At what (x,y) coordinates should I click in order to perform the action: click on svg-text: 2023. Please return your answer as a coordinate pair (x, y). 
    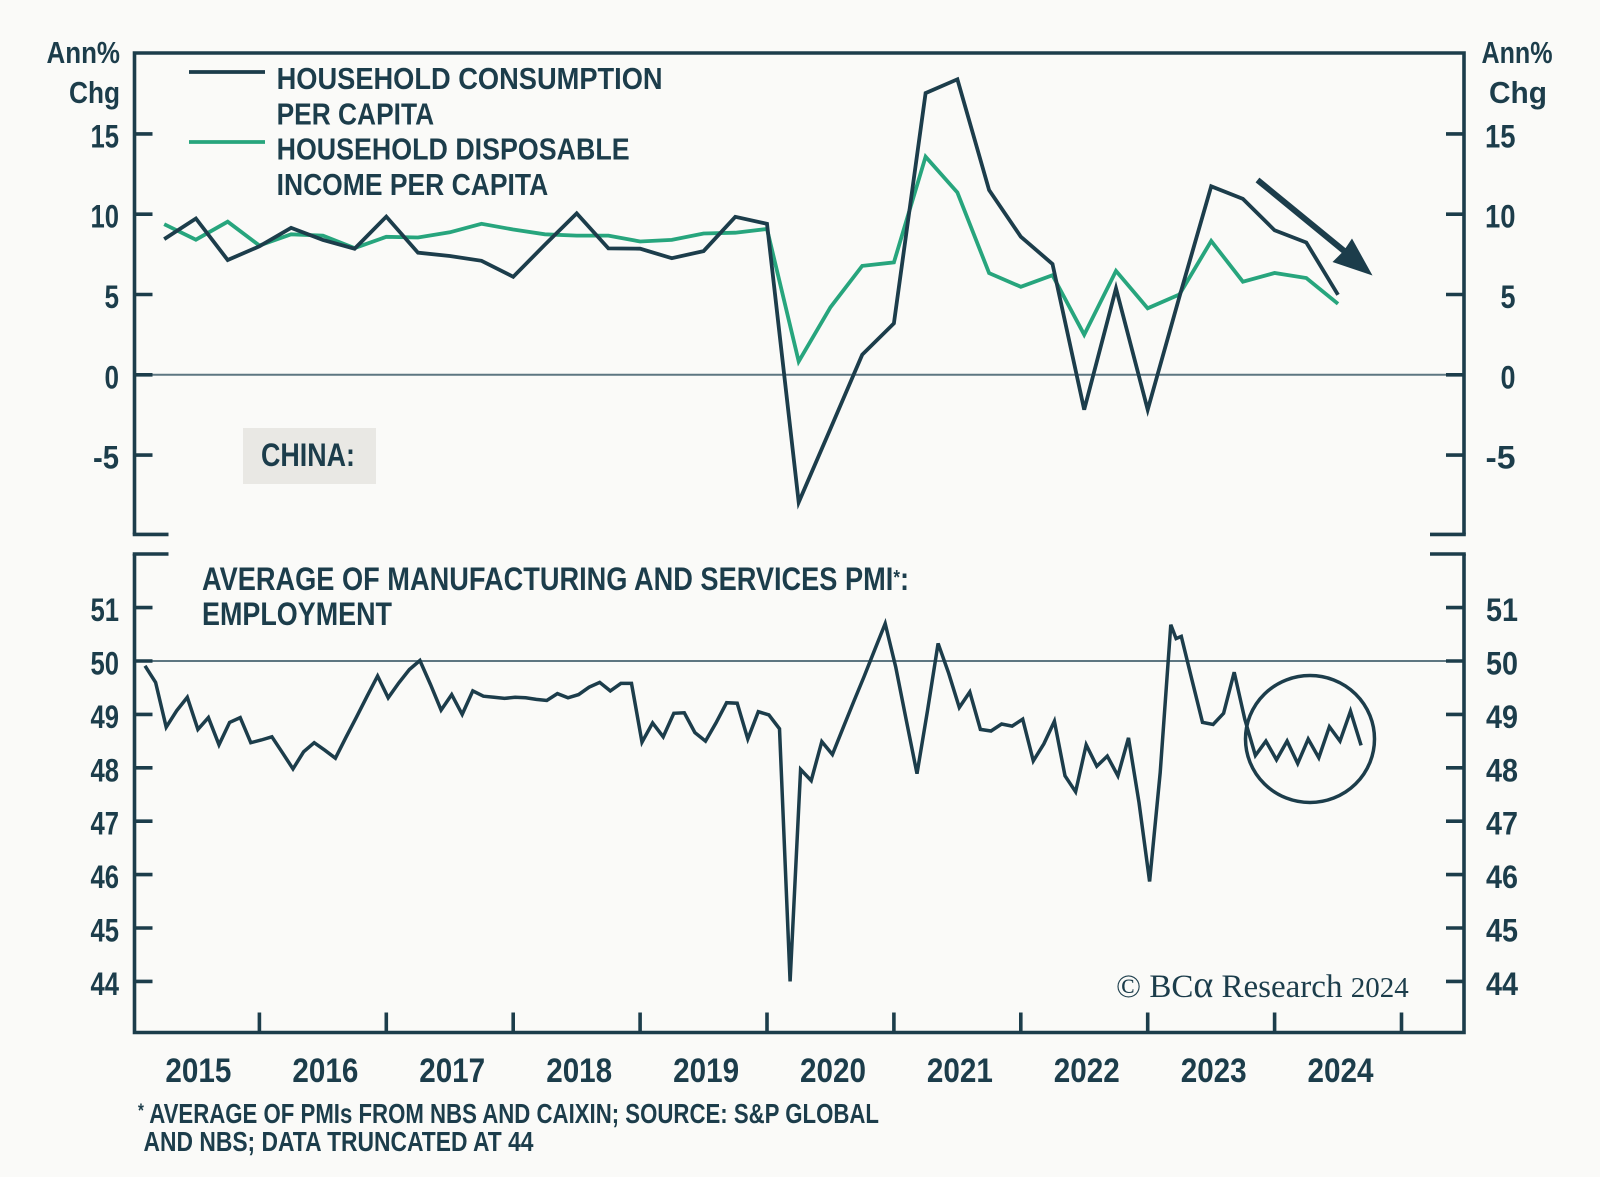
    Looking at the image, I should click on (1214, 1071).